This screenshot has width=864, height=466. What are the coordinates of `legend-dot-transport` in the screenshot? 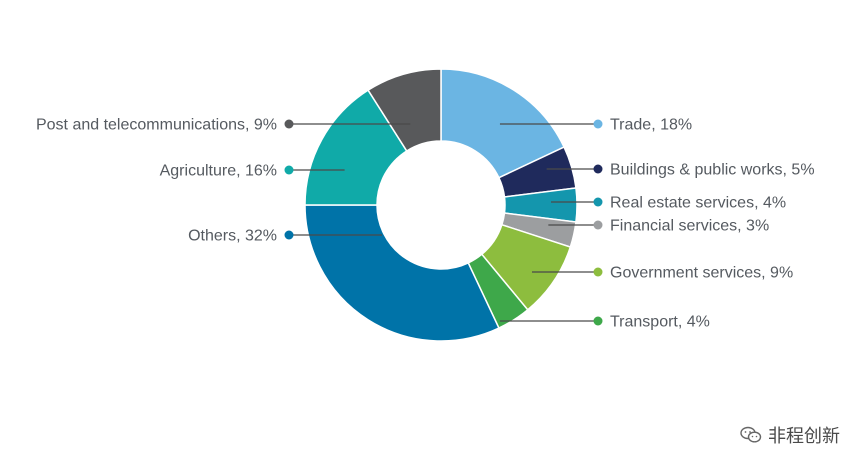 It's located at (598, 321).